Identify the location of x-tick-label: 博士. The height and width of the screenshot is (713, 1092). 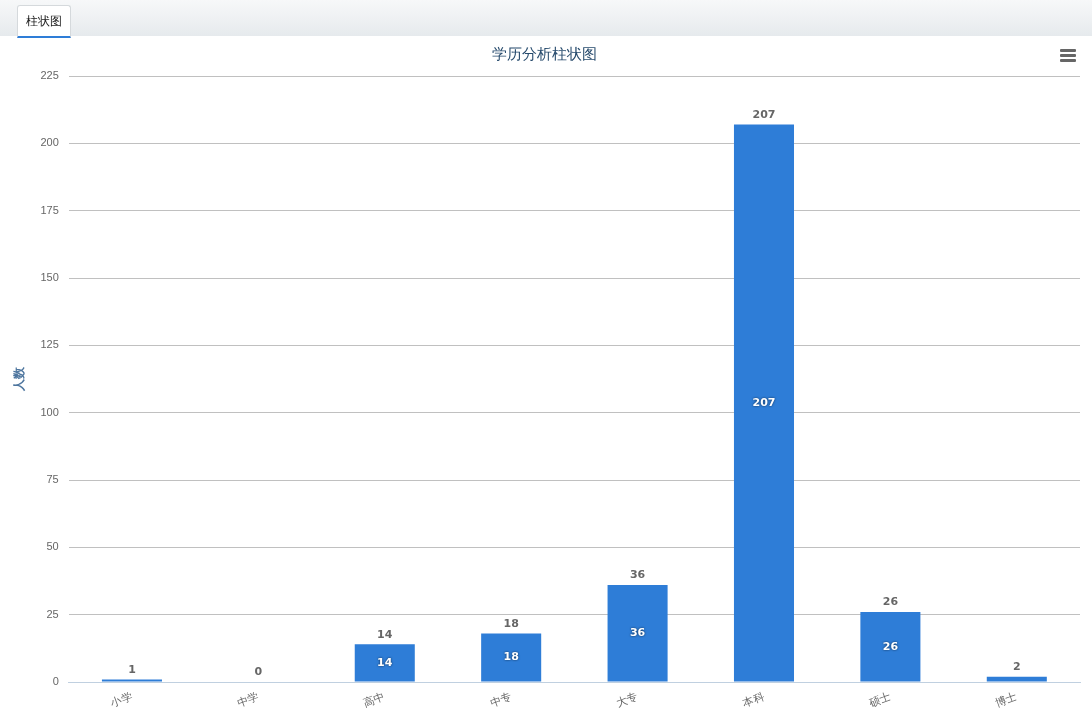
(1006, 699).